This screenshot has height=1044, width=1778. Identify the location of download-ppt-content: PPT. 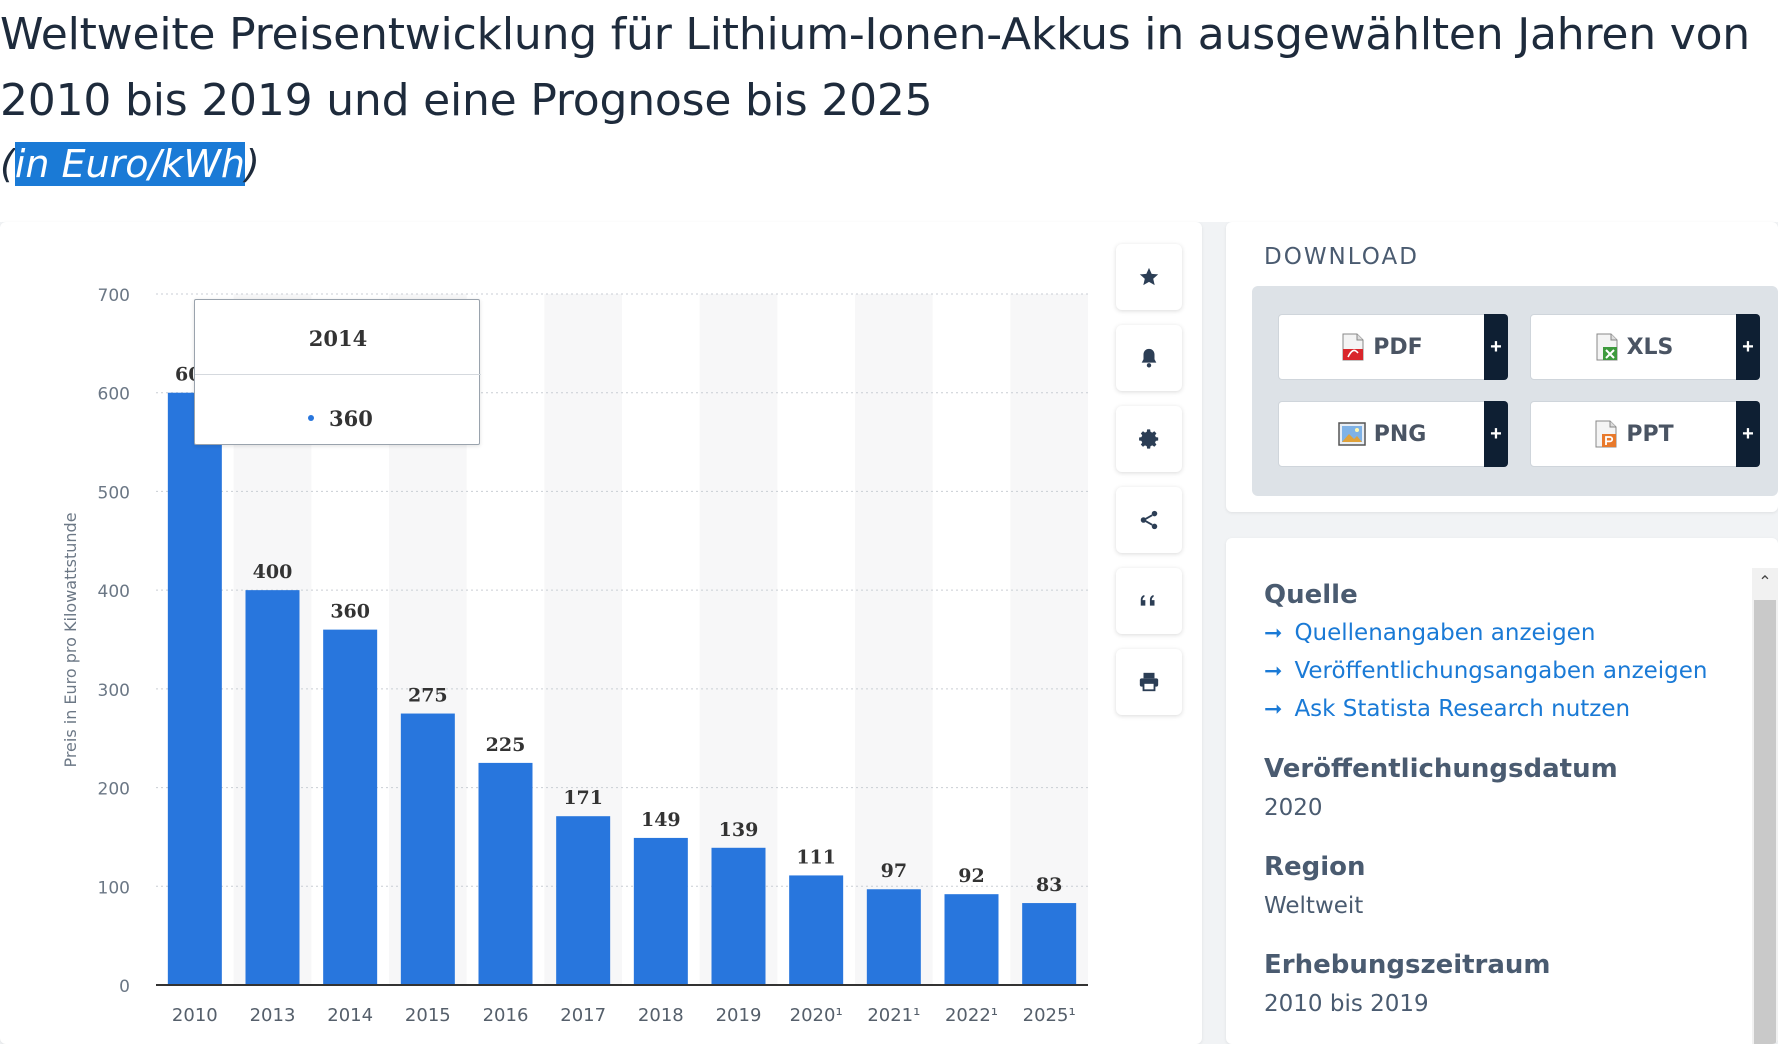
(1634, 434).